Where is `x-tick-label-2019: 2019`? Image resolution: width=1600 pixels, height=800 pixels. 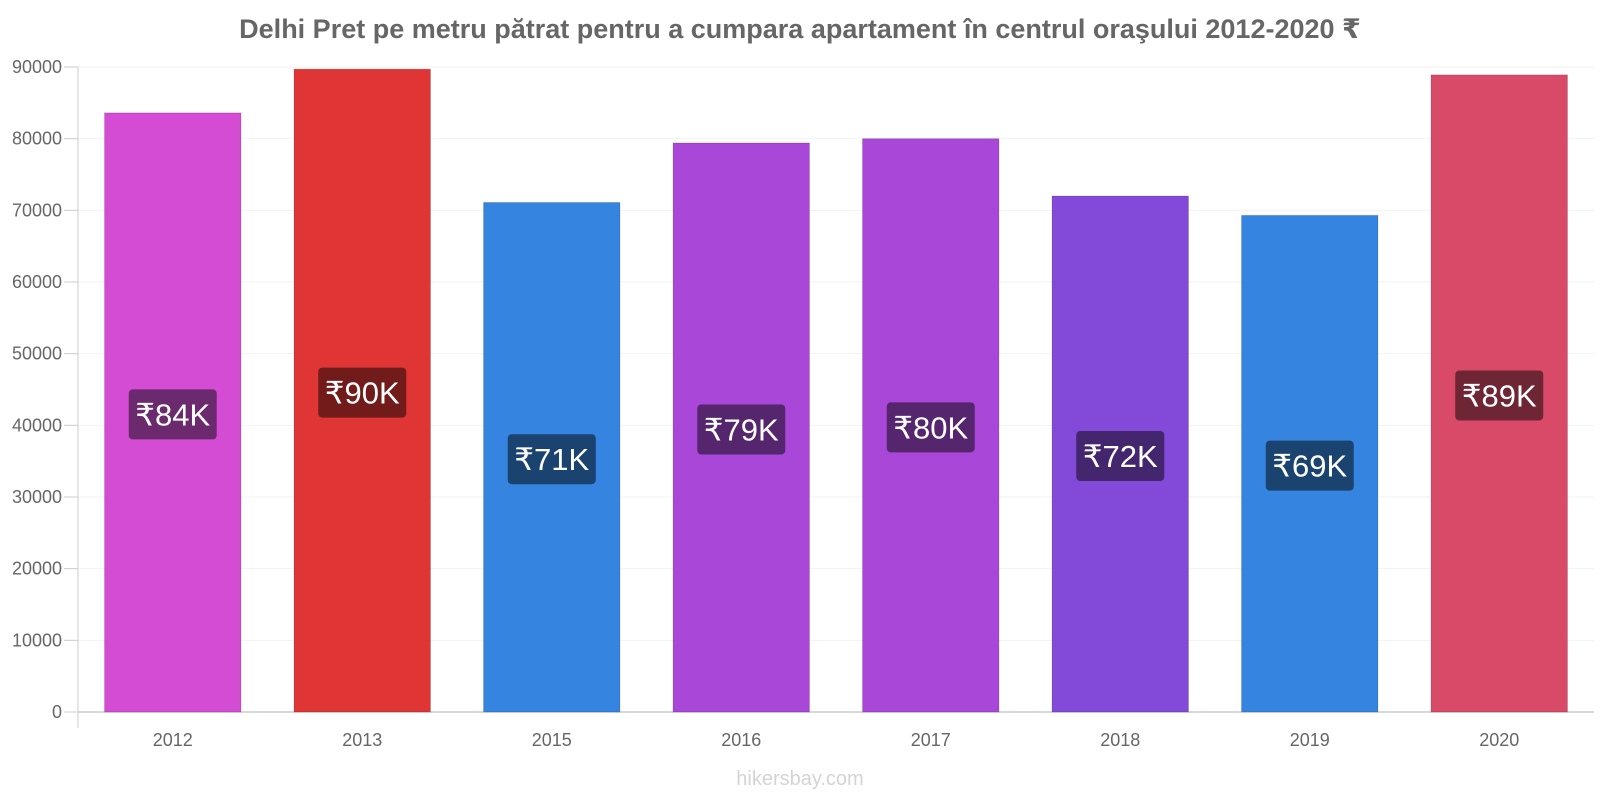
x-tick-label-2019: 2019 is located at coordinates (1310, 740).